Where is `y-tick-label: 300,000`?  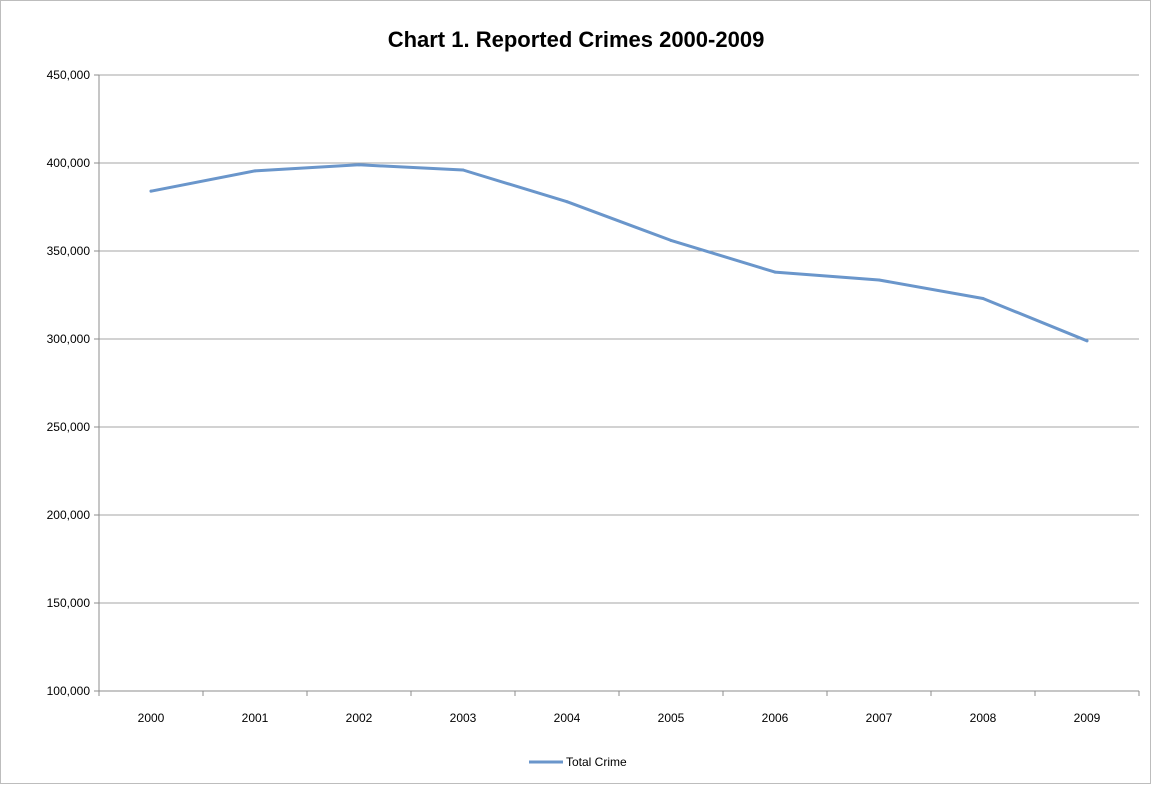
y-tick-label: 300,000 is located at coordinates (69, 339).